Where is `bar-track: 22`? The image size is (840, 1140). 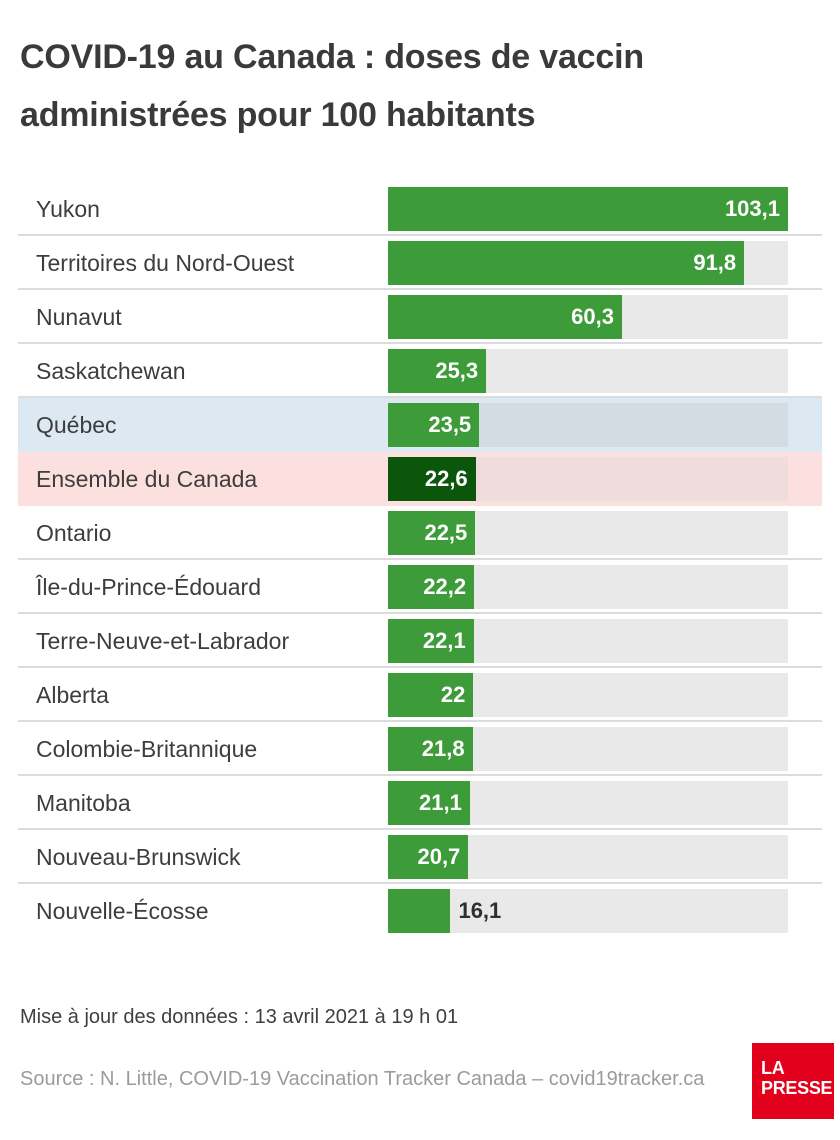 bar-track: 22 is located at coordinates (588, 695).